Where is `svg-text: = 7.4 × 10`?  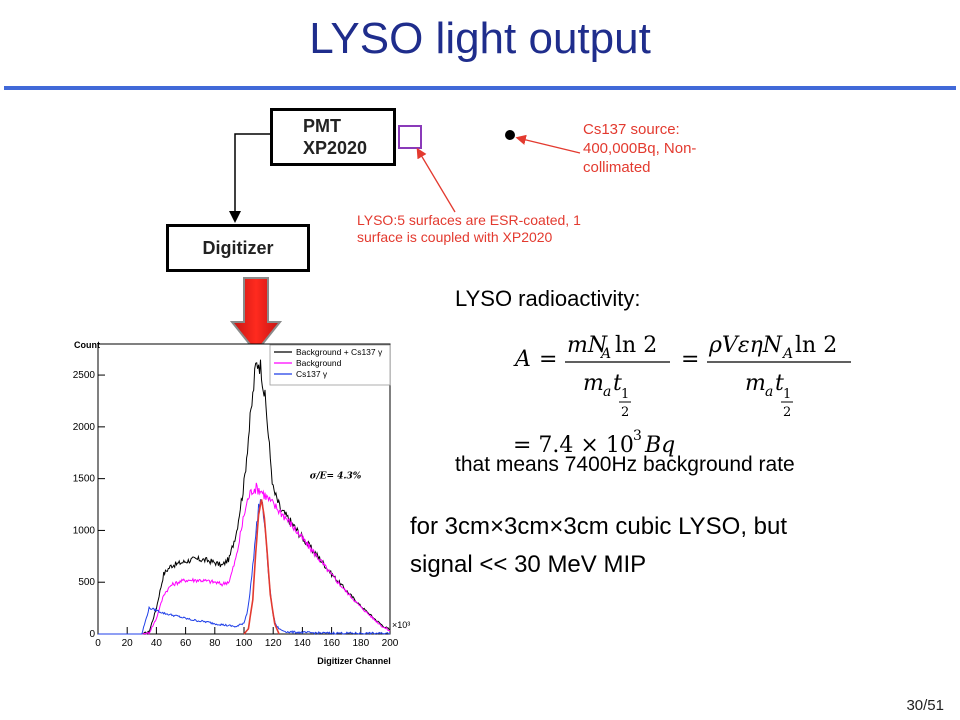 svg-text: = 7.4 × 10 is located at coordinates (573, 445).